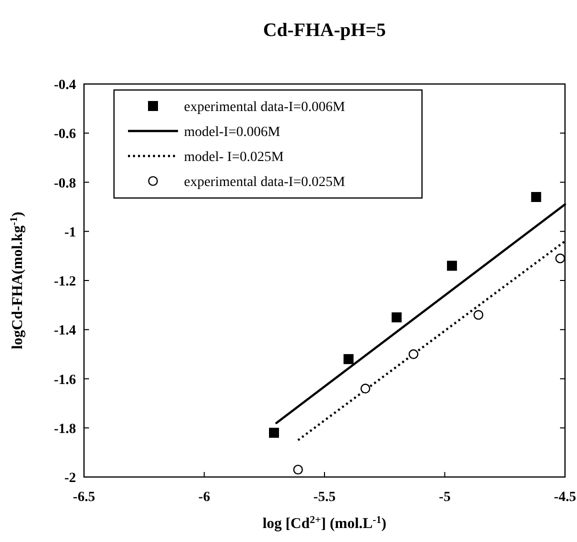 The image size is (577, 542). What do you see at coordinates (324, 523) in the screenshot?
I see `x-axis-title: log [Cd$^{2+}$] (mol.L$^{-1}$)` at bounding box center [324, 523].